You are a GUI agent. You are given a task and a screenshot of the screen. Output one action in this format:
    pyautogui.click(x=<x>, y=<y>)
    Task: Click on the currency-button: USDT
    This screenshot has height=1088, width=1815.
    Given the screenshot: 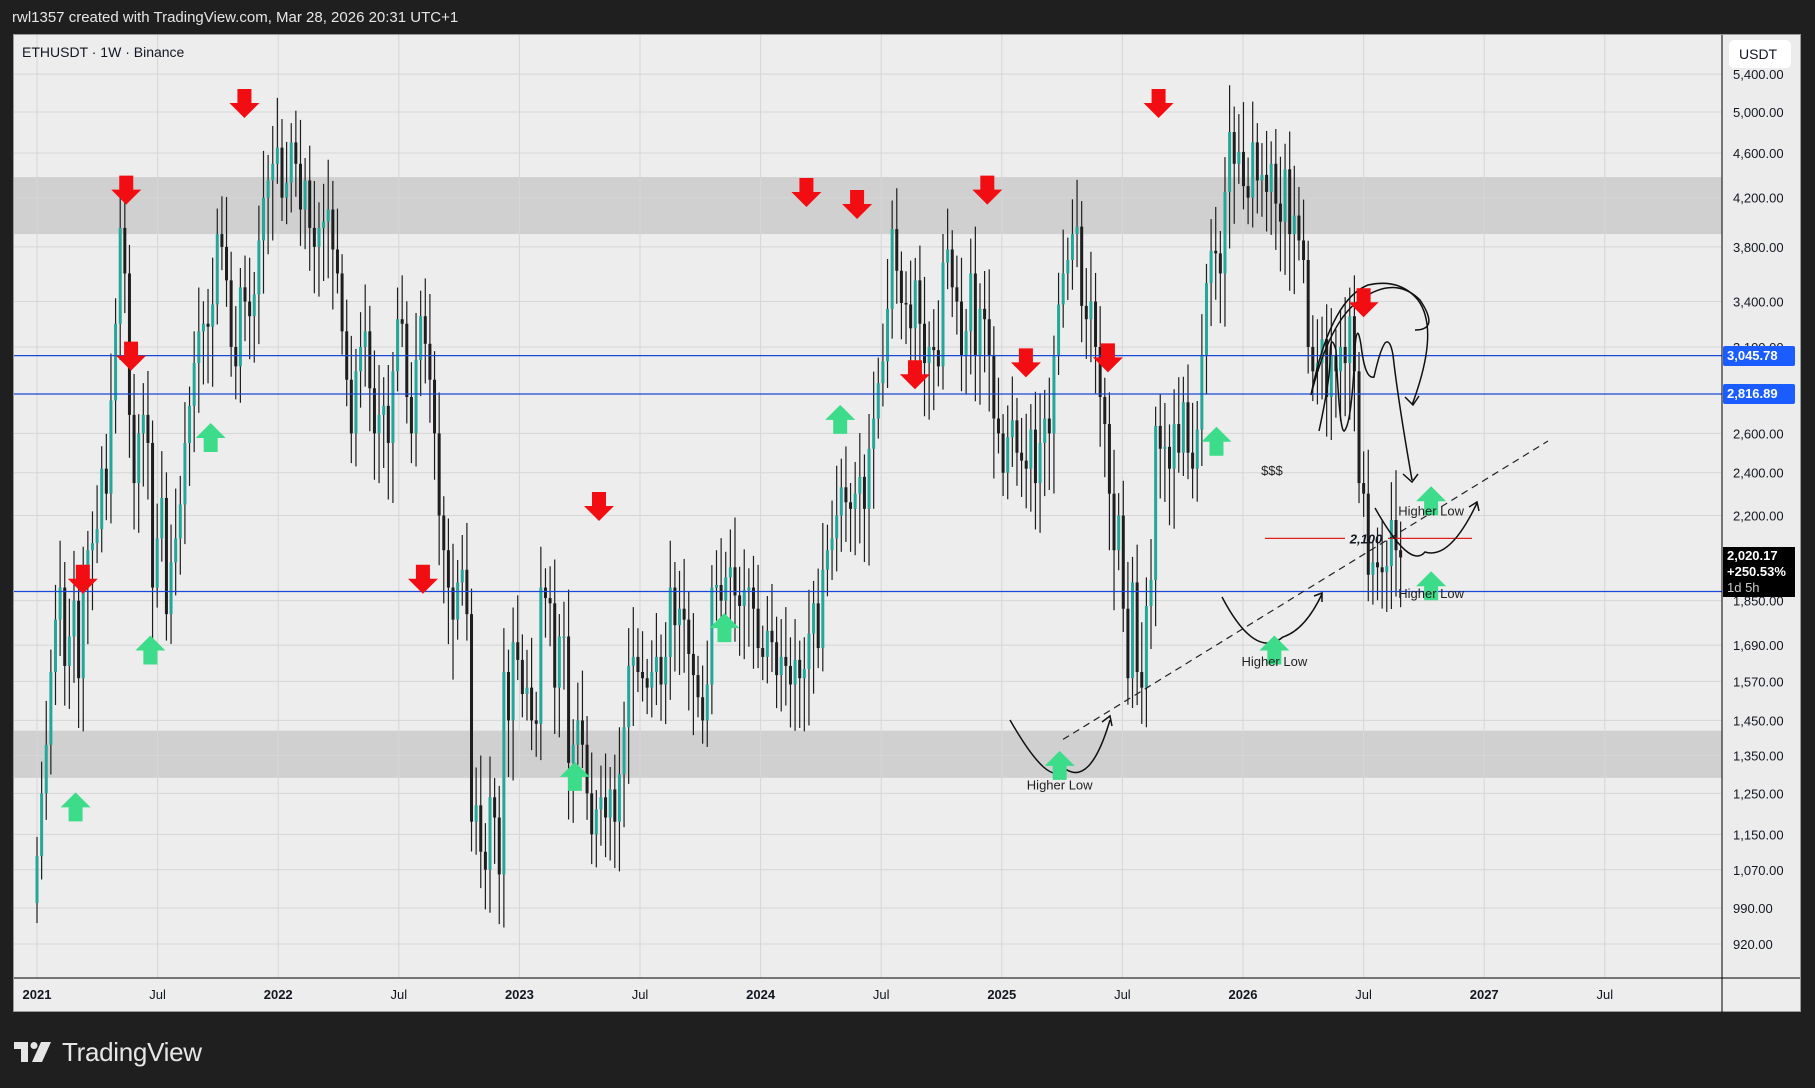 What is the action you would take?
    pyautogui.click(x=1760, y=54)
    